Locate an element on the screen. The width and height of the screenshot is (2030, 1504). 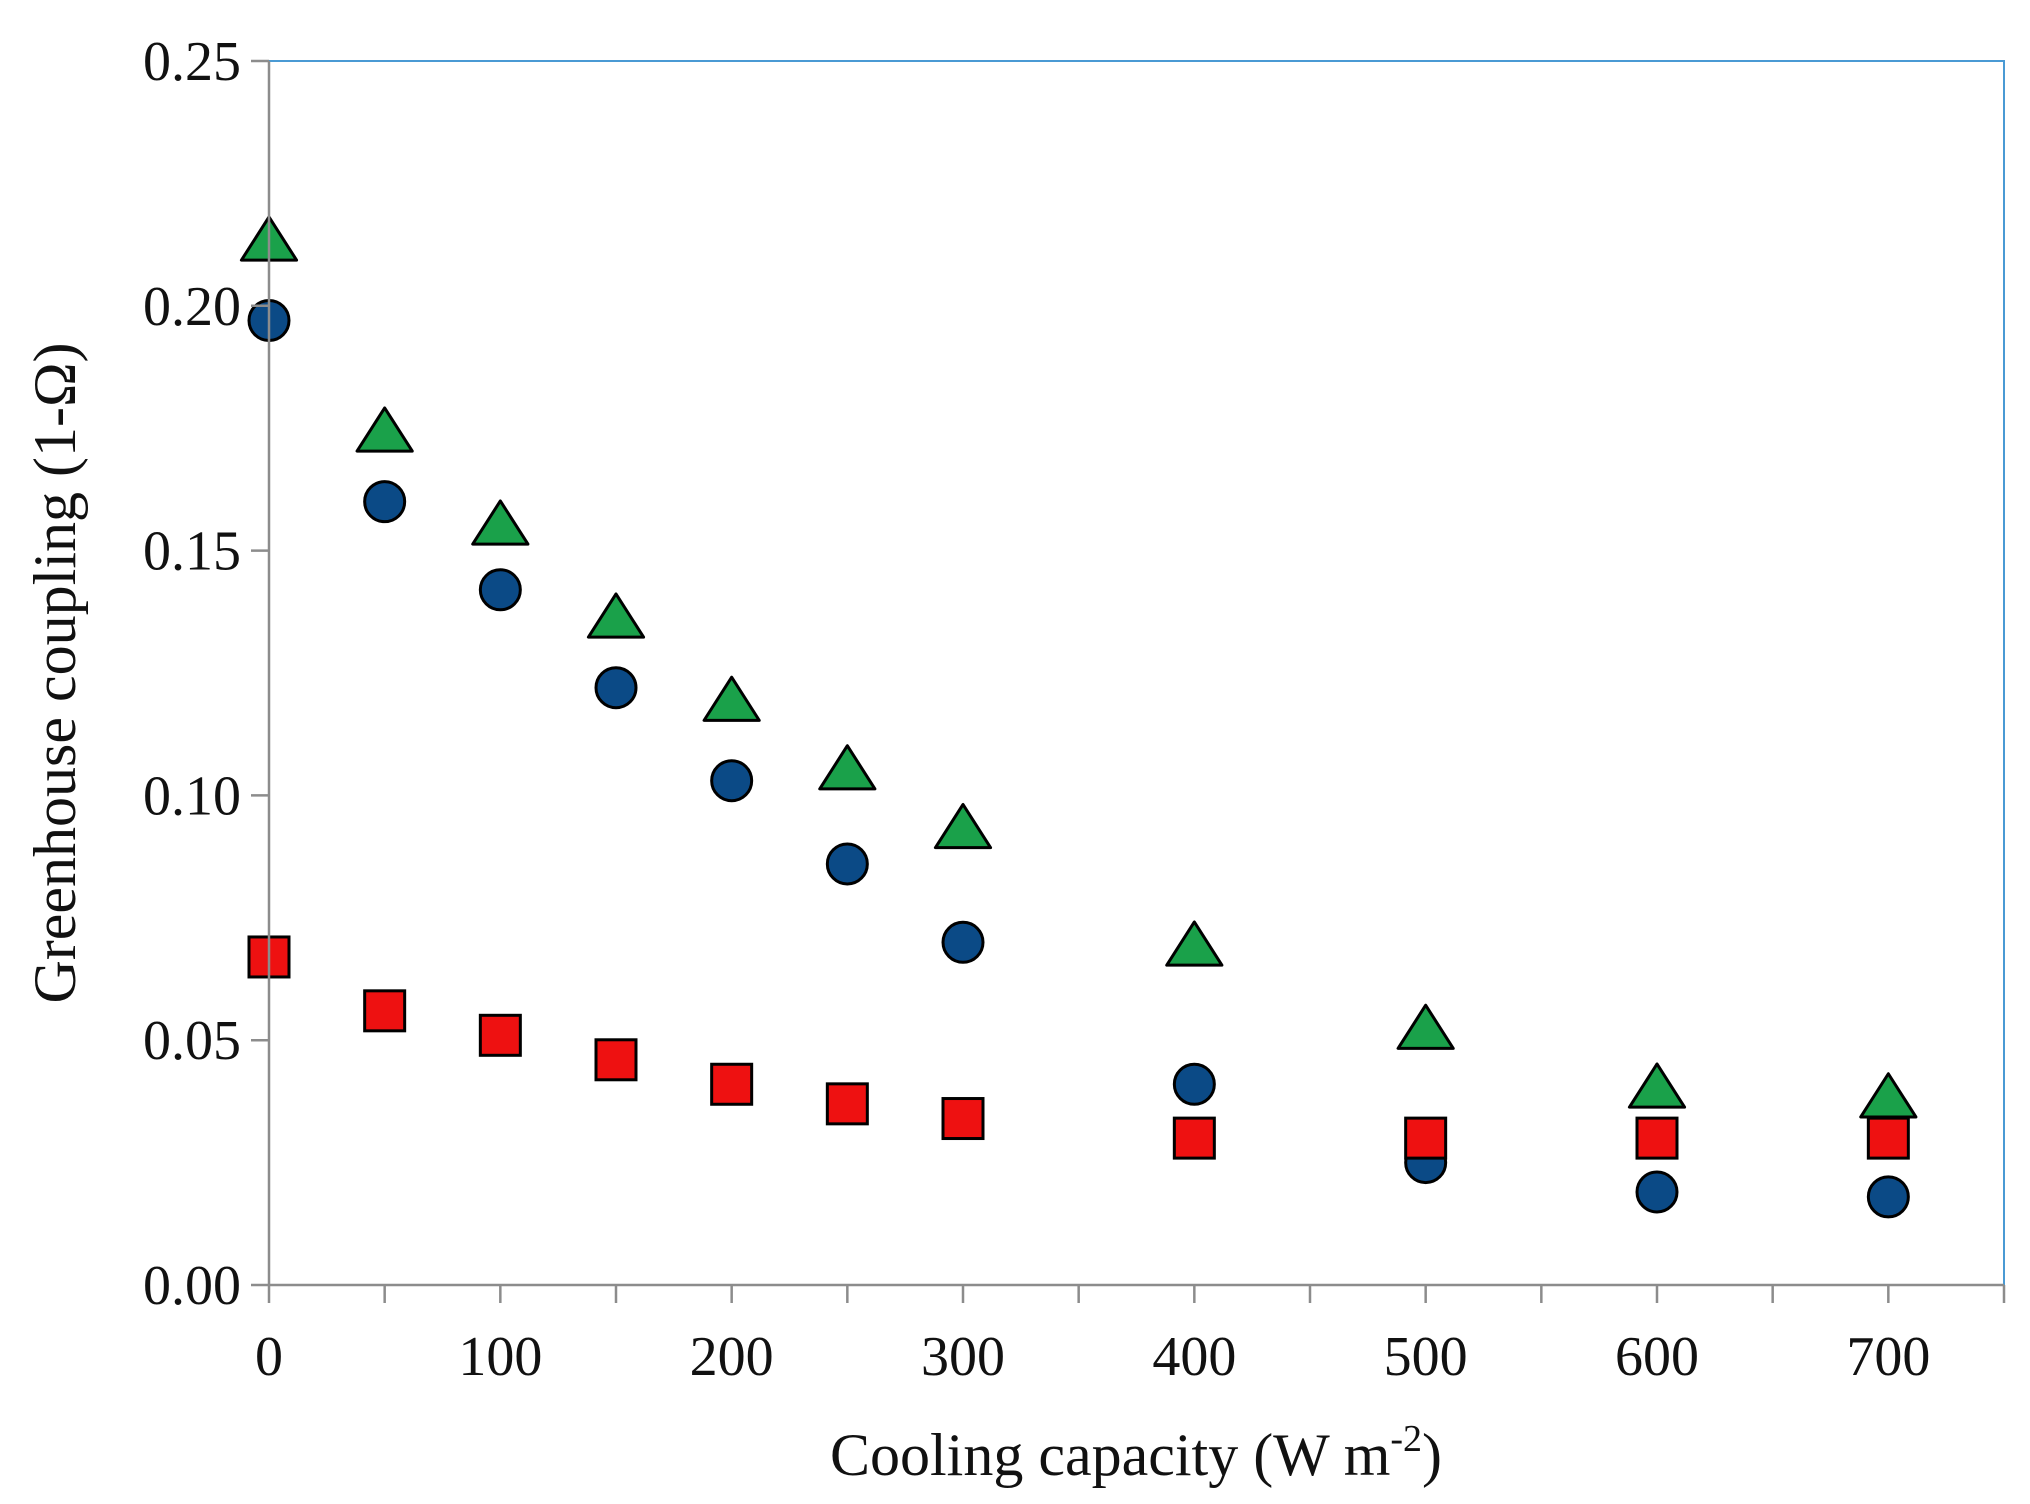
x-tick-label: 0 is located at coordinates (269, 1357).